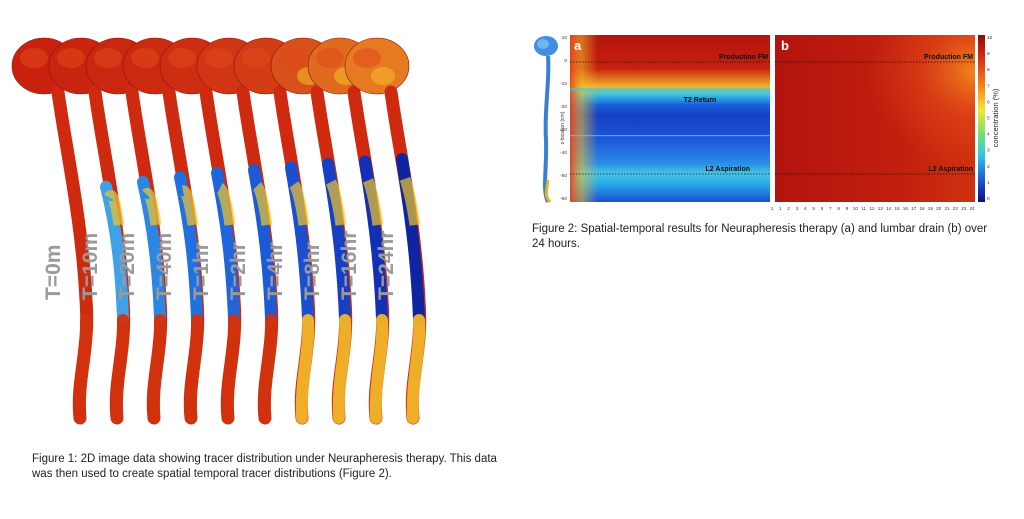 The width and height of the screenshot is (1024, 519). What do you see at coordinates (988, 54) in the screenshot?
I see `colorbar-tick-label: 9` at bounding box center [988, 54].